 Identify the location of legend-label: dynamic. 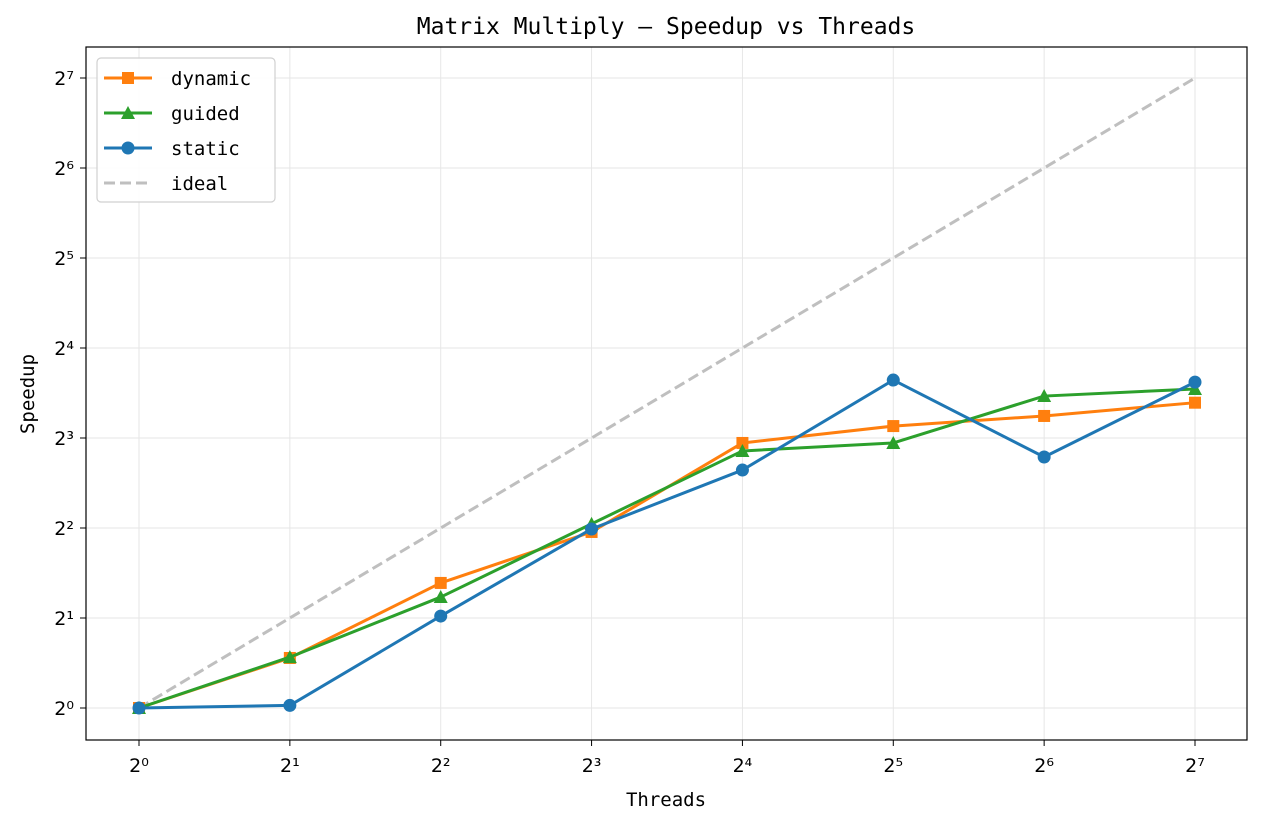
(211, 79).